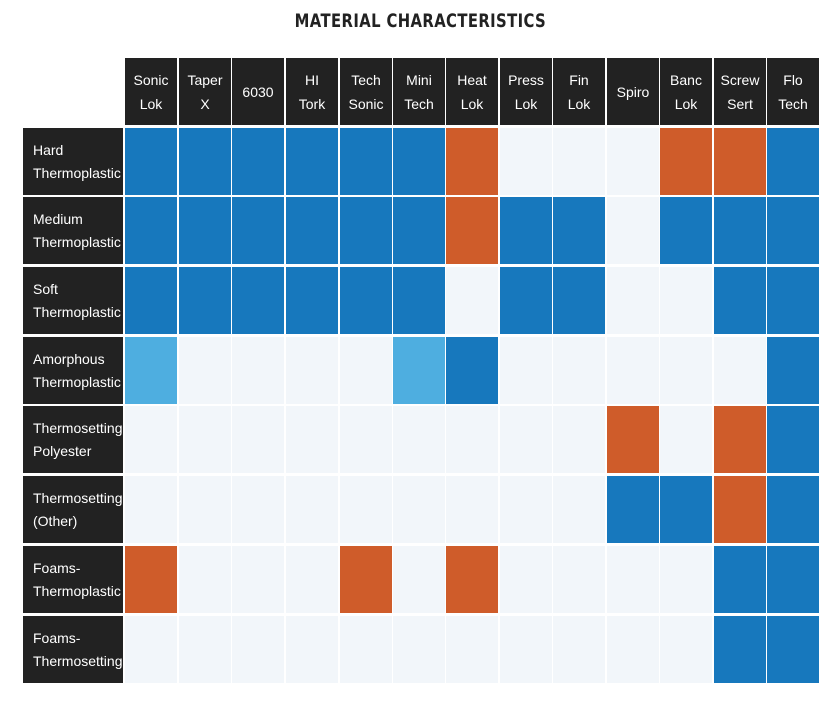 The height and width of the screenshot is (705, 837). What do you see at coordinates (73, 649) in the screenshot?
I see `row-header-foams-thermosetting: Foams- Thermosetting` at bounding box center [73, 649].